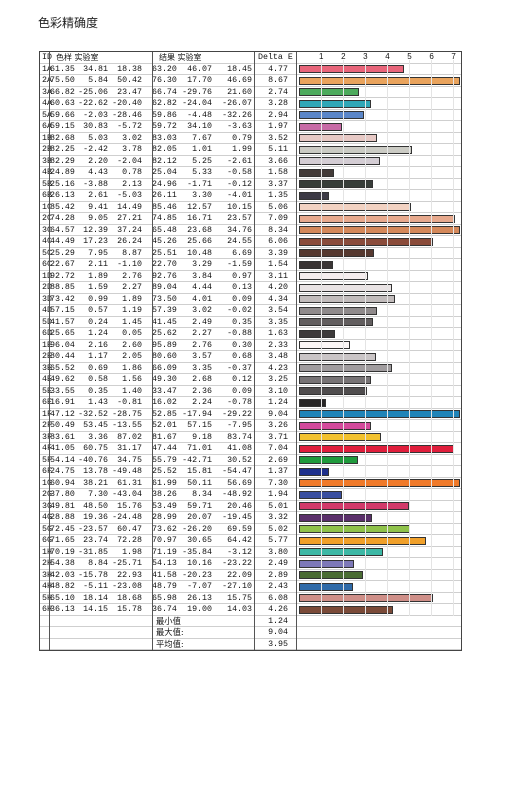 The height and width of the screenshot is (800, 513). What do you see at coordinates (453, 56) in the screenshot?
I see `x-tick-label: 7` at bounding box center [453, 56].